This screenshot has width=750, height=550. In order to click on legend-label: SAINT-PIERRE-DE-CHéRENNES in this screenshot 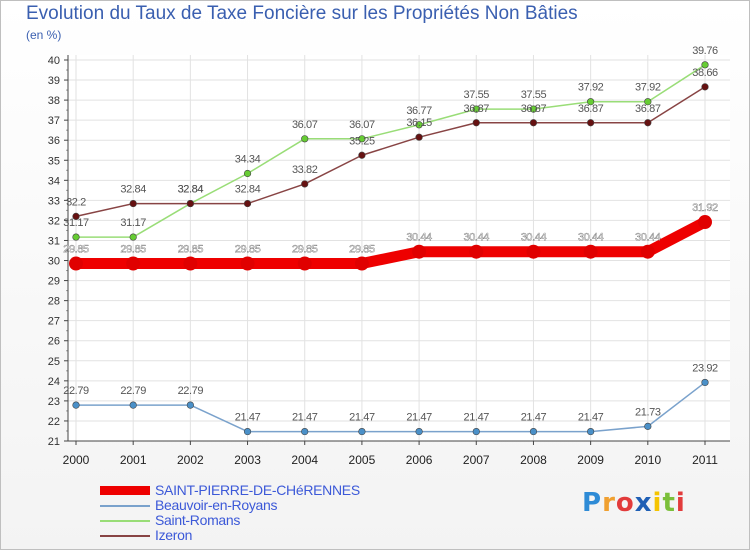, I will do `click(257, 490)`.